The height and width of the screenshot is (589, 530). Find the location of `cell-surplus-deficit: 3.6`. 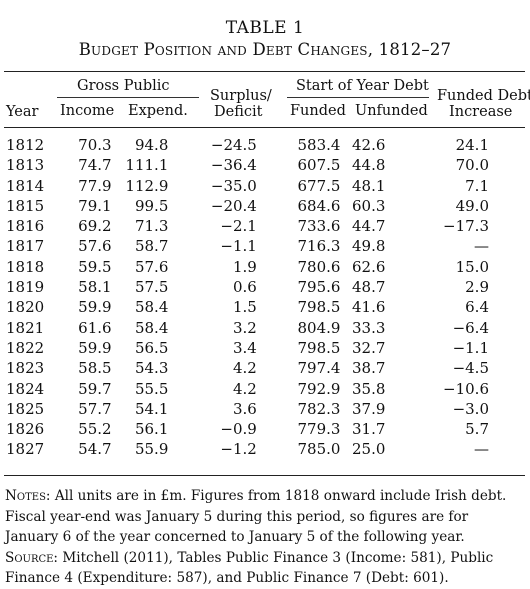

cell-surplus-deficit: 3.6 is located at coordinates (244, 408).